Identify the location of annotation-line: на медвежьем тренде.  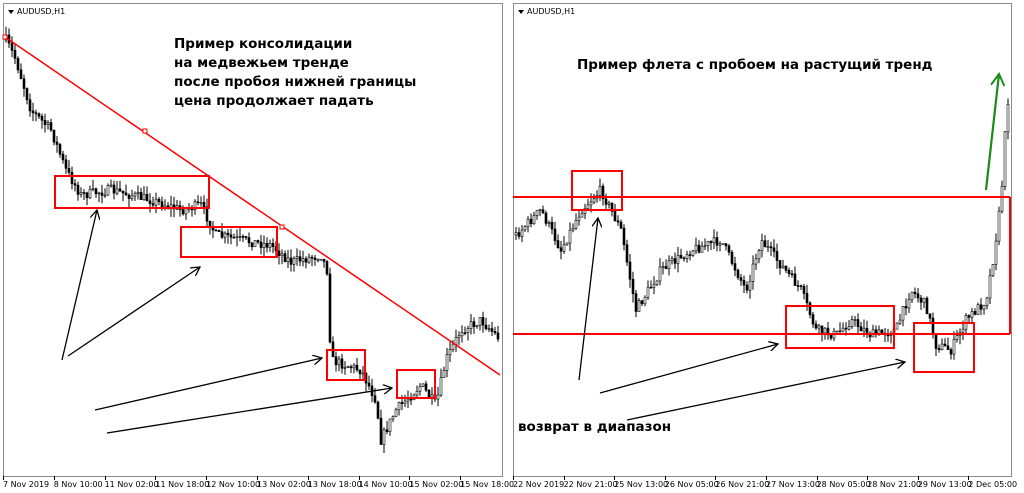
(261, 63).